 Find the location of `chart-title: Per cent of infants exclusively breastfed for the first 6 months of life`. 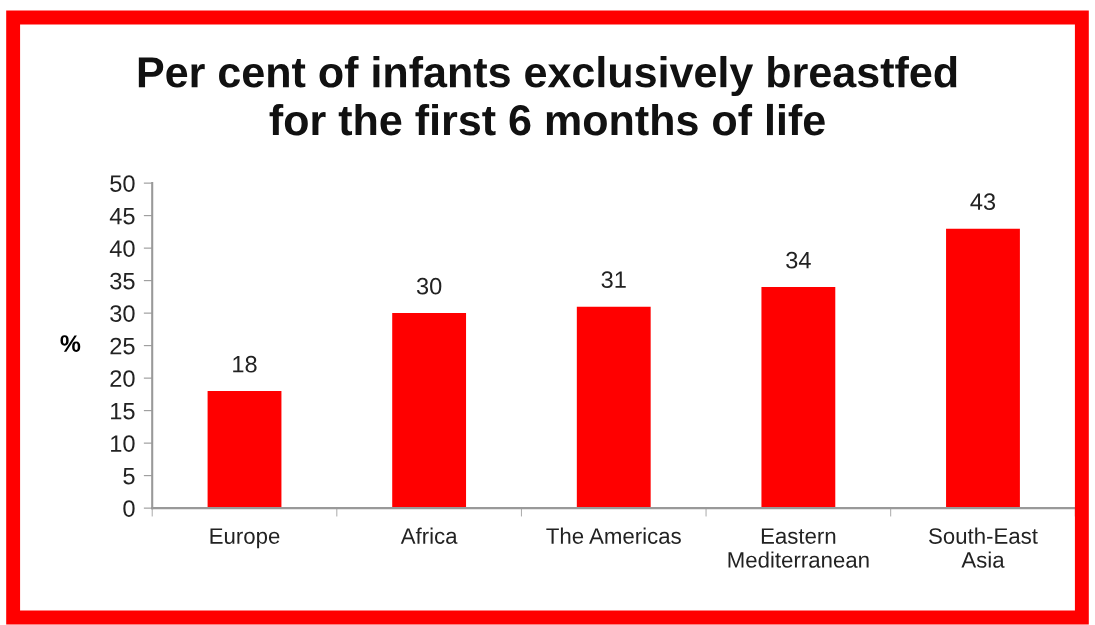

chart-title: Per cent of infants exclusively breastfed for the first 6 months of life is located at coordinates (547, 95).